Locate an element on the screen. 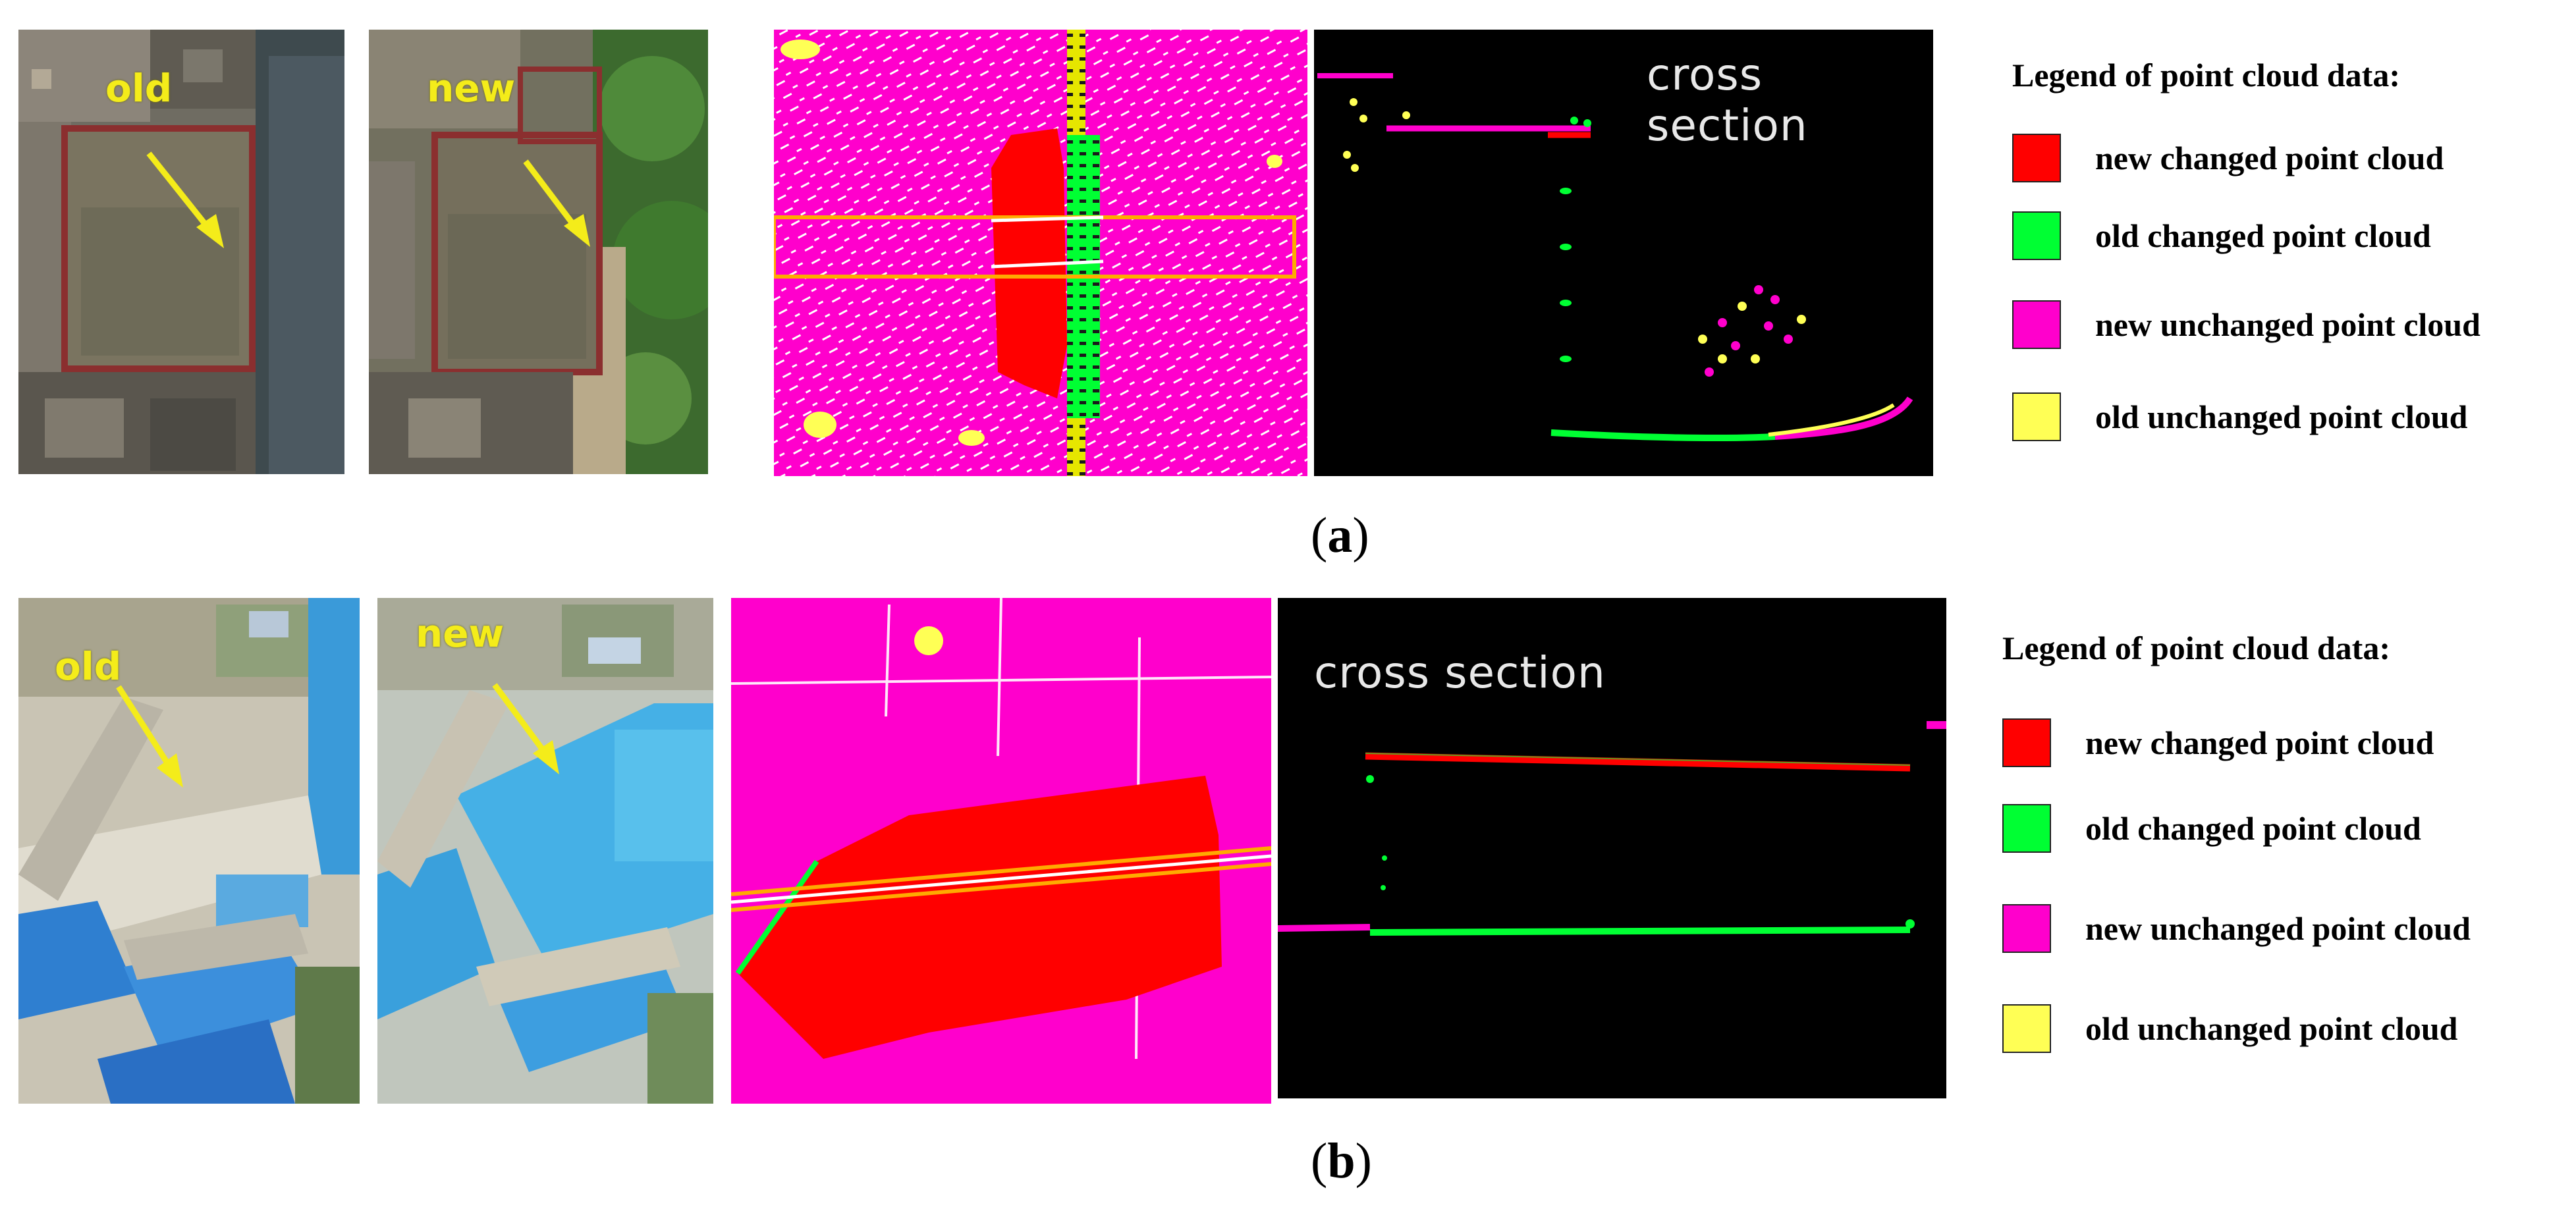  scatter-cluster is located at coordinates (1752, 331).